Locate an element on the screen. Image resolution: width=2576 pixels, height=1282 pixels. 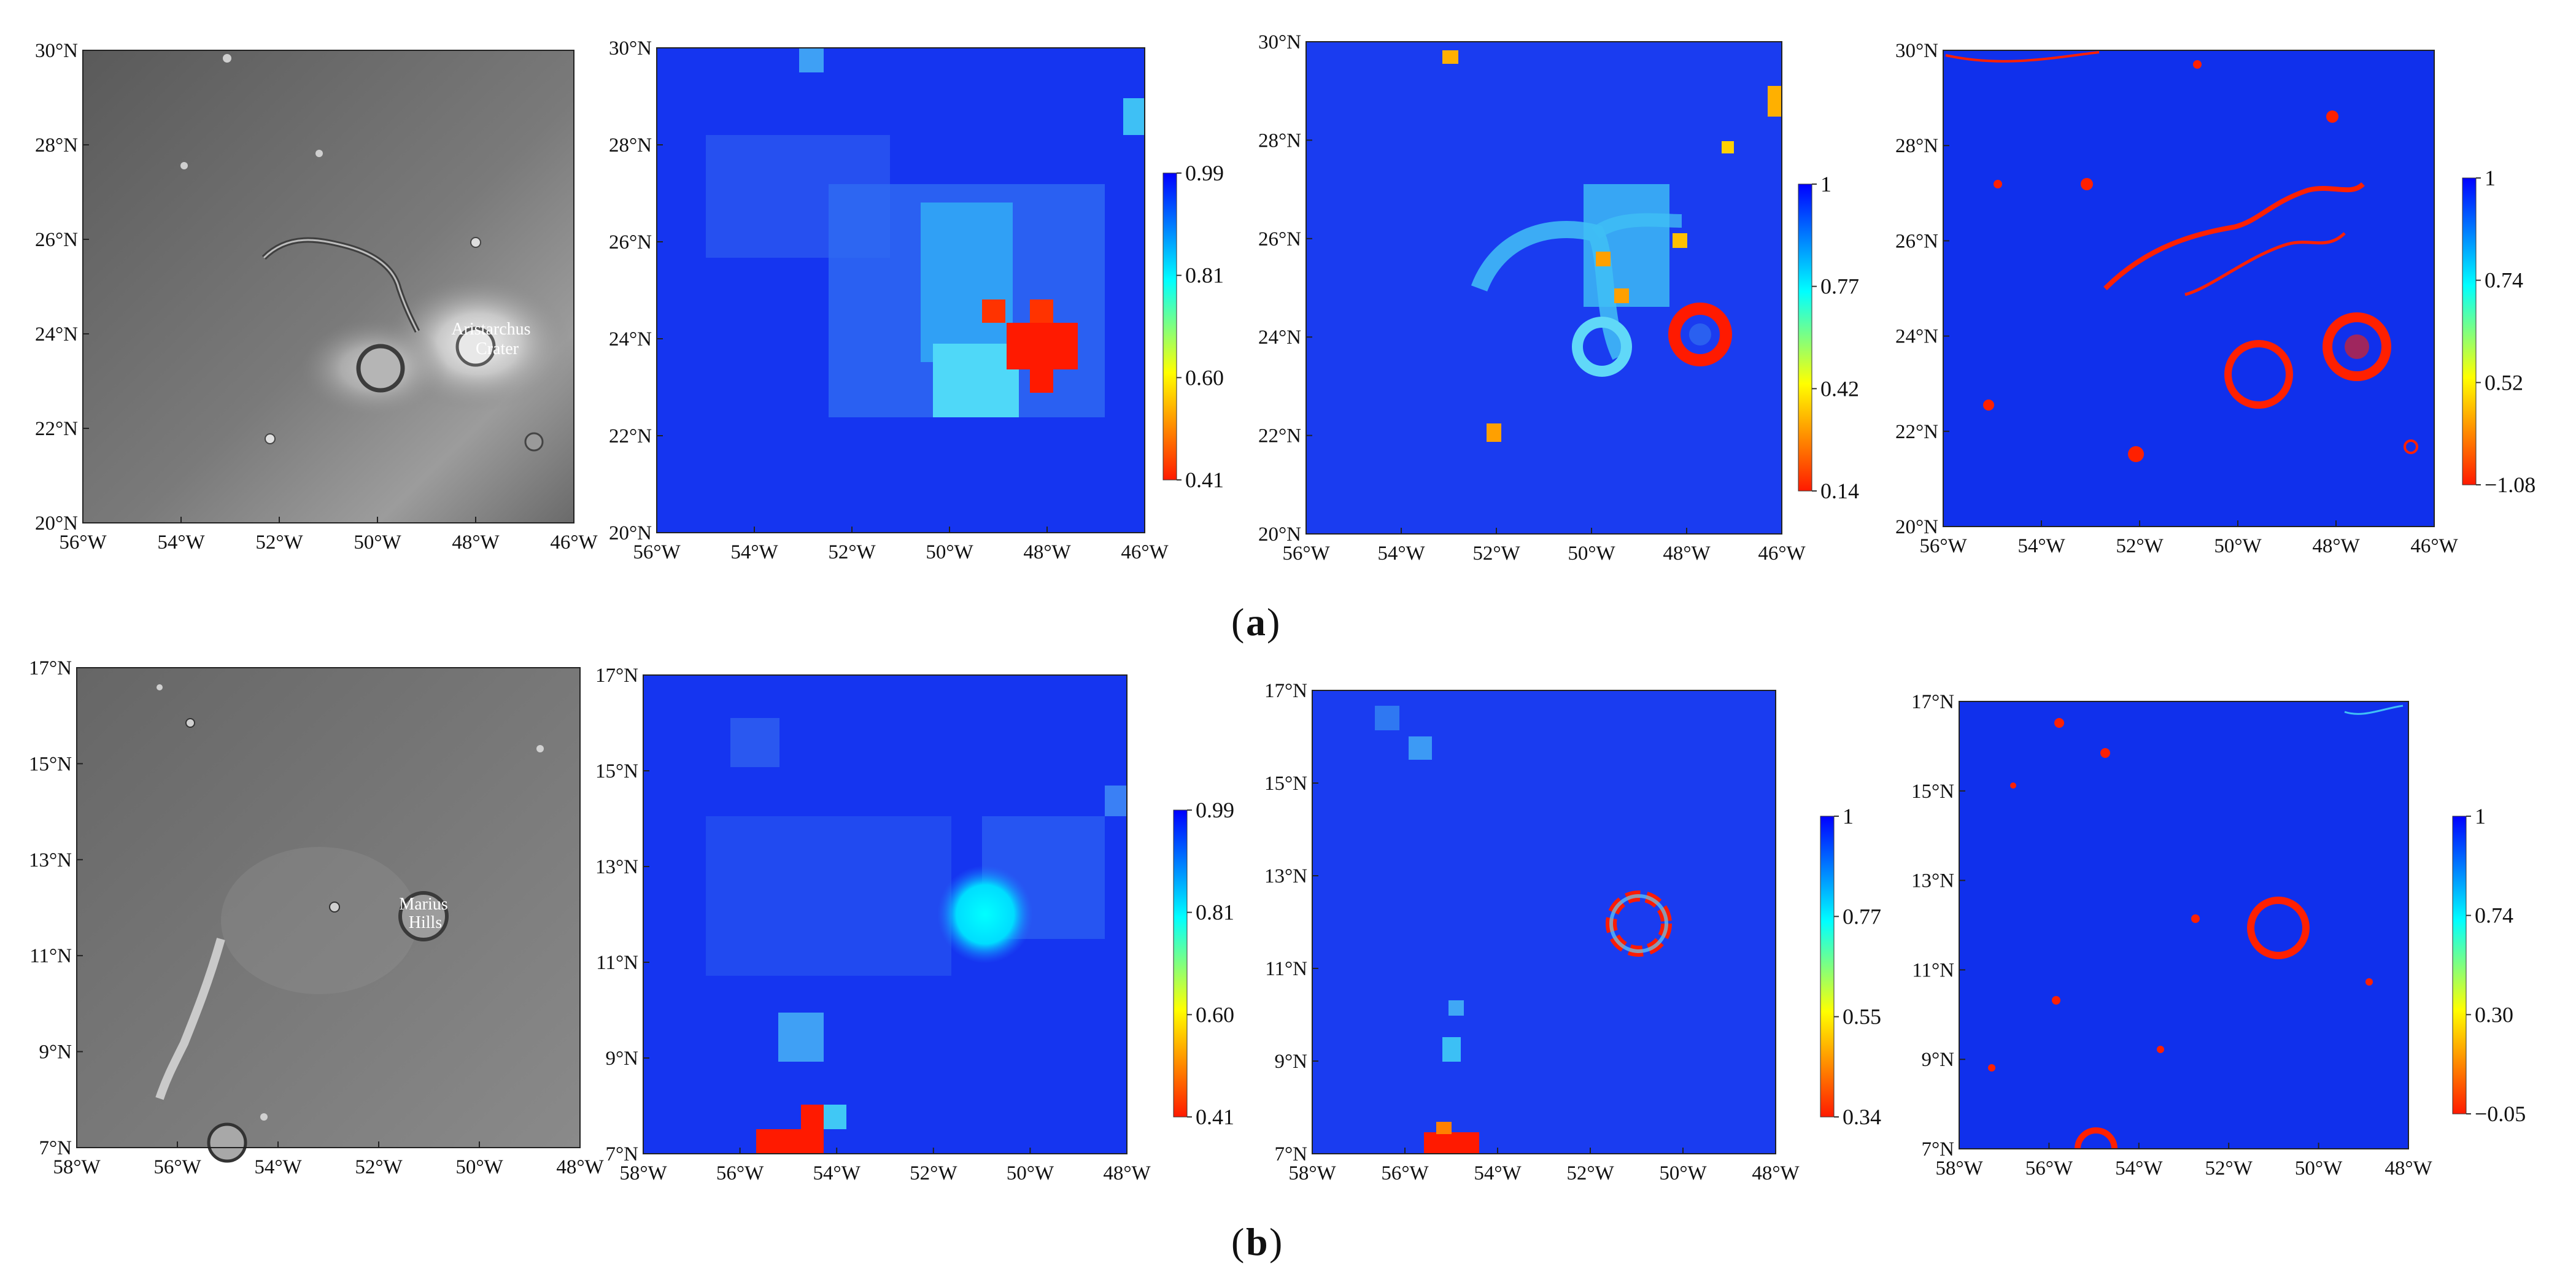
colorbar-label: 0.81 is located at coordinates (1215, 912).